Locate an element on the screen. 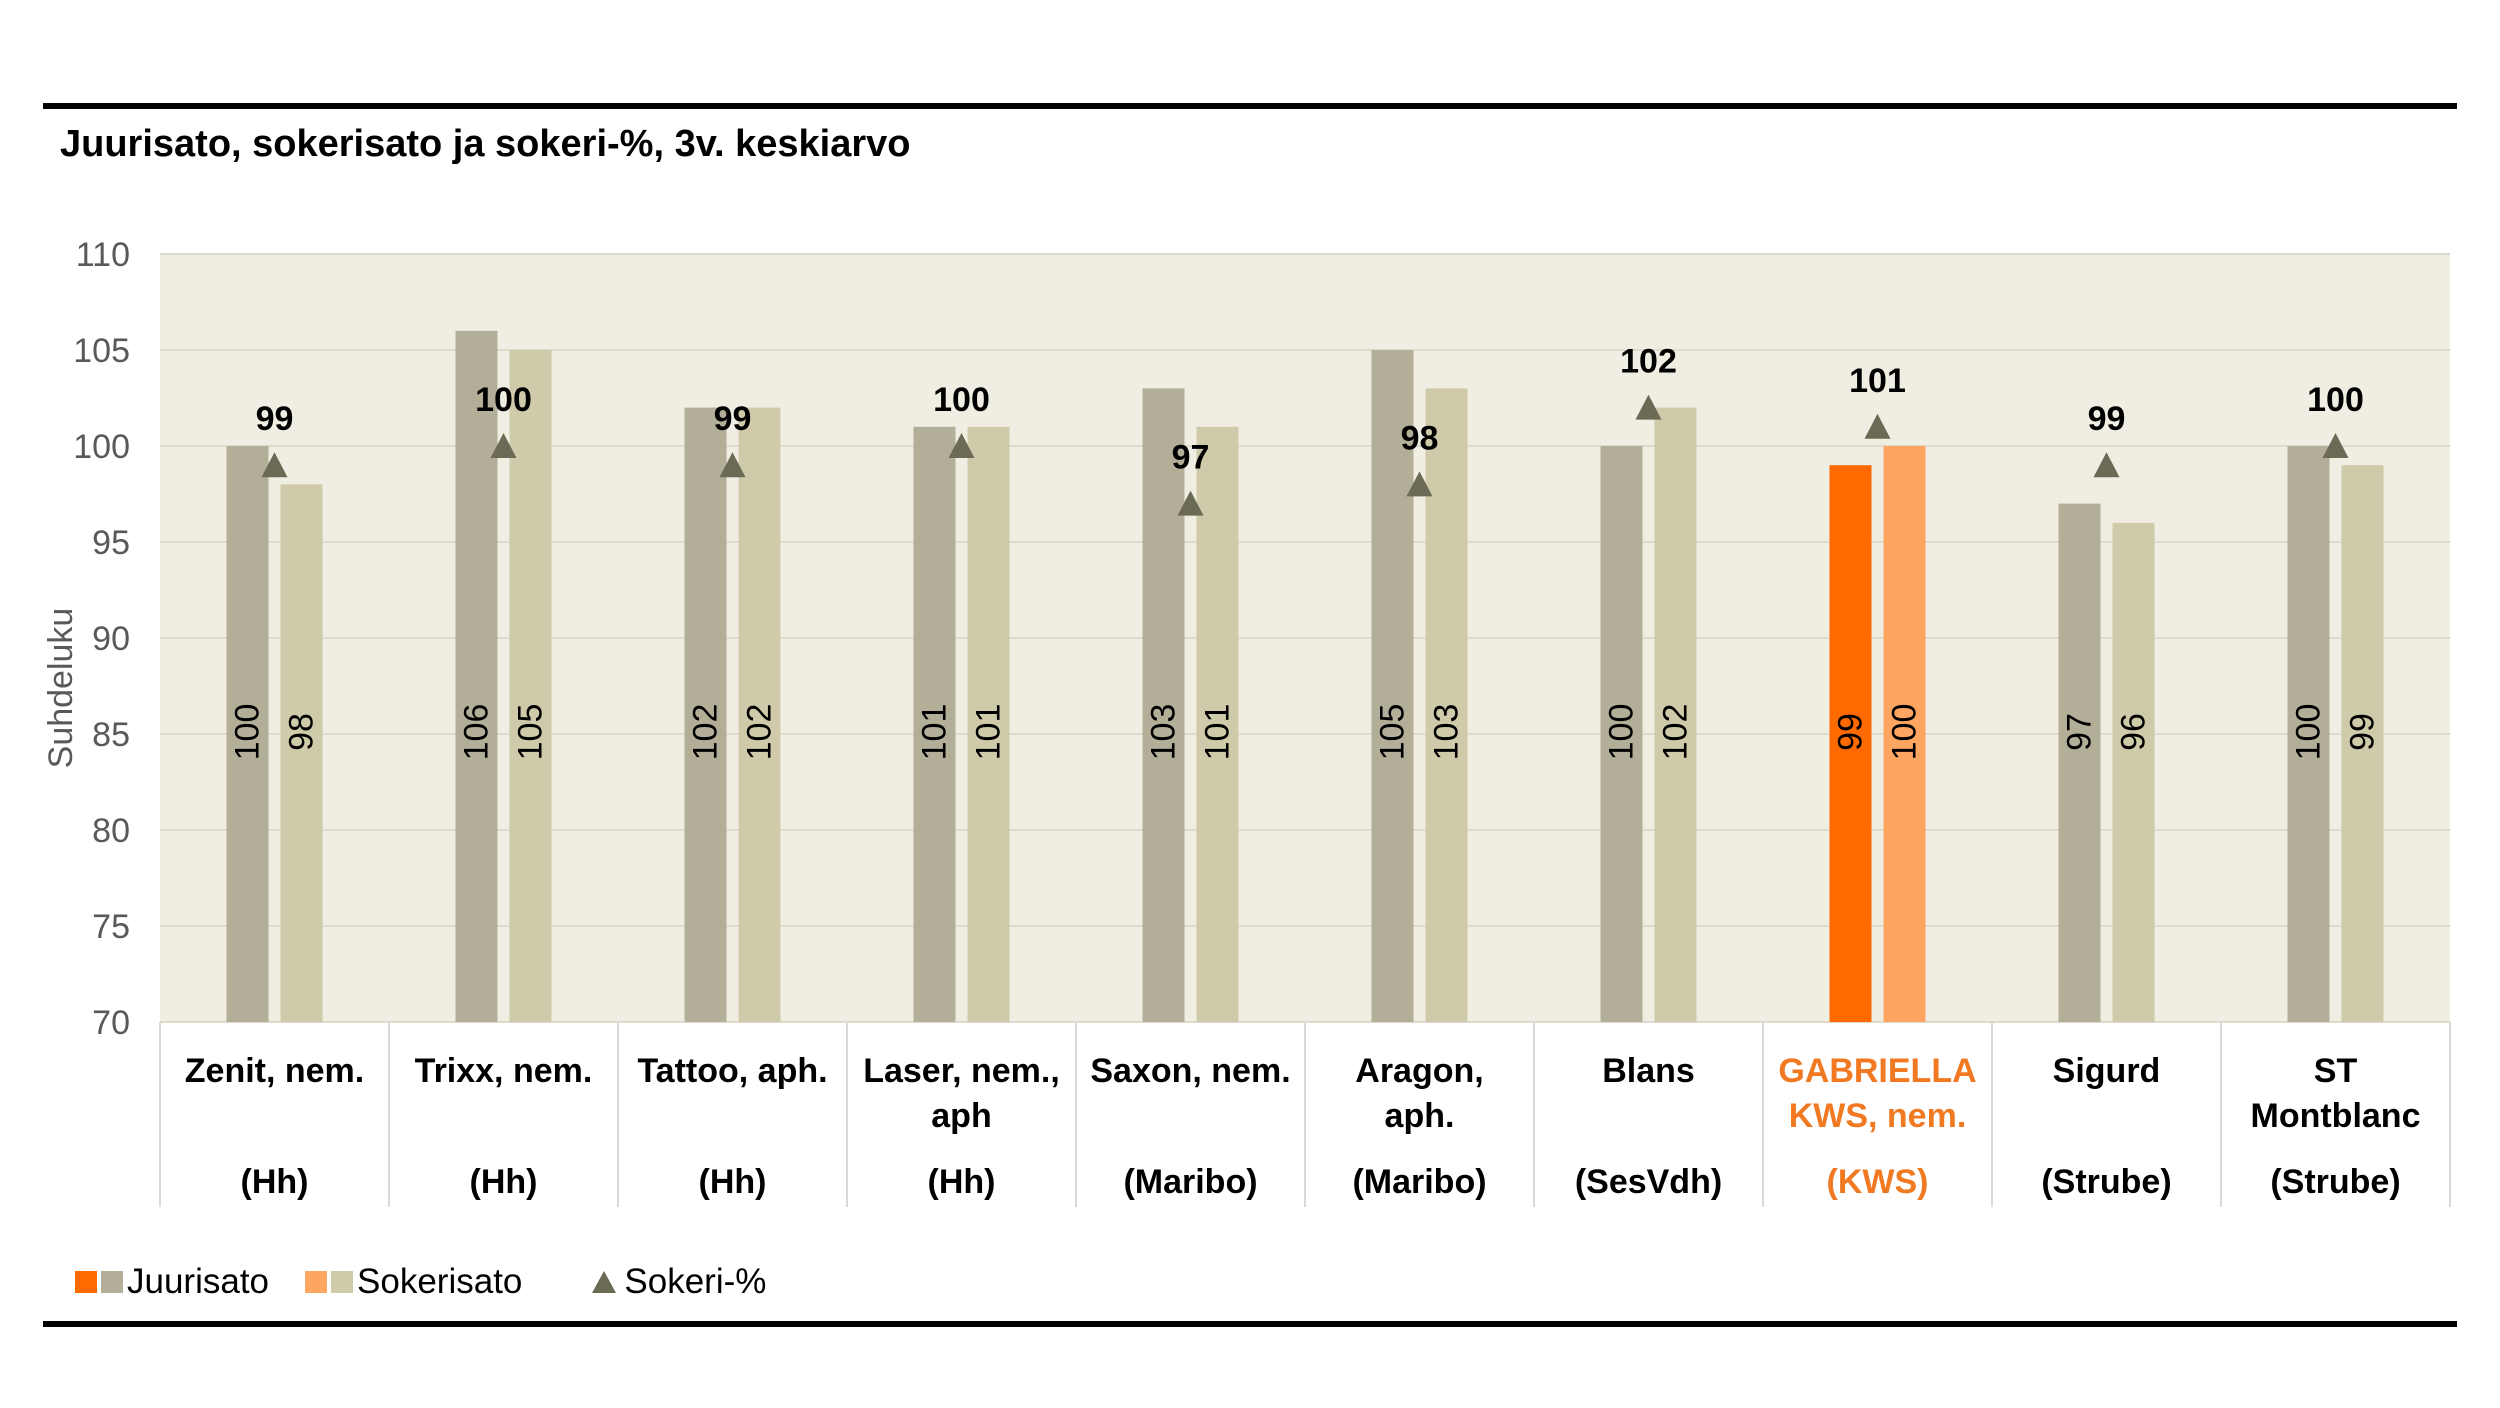 The width and height of the screenshot is (2500, 1408). juurisato-bar-value-label: 101 is located at coordinates (935, 732).